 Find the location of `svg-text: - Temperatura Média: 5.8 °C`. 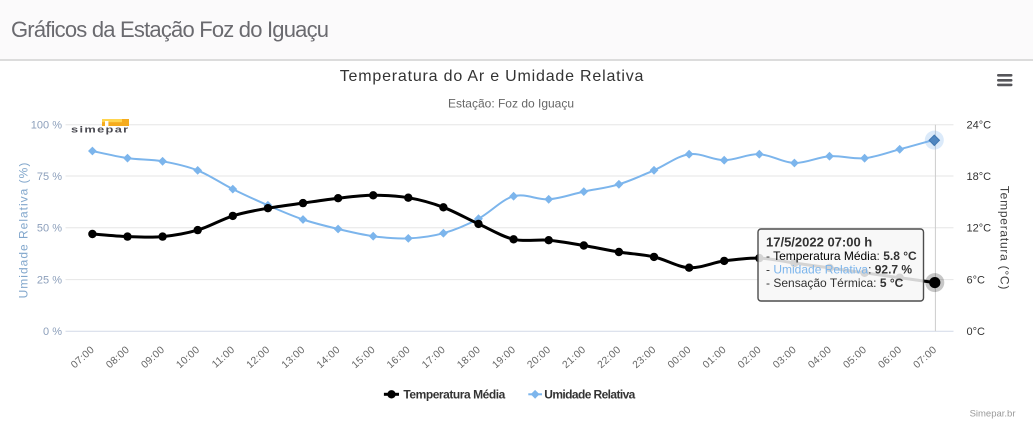

svg-text: - Temperatura Média: 5.8 °C is located at coordinates (841, 256).